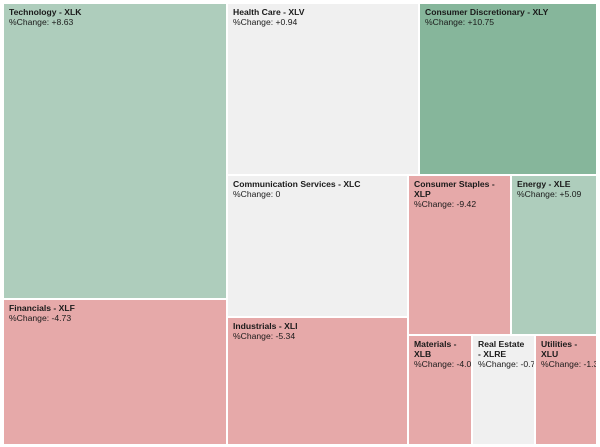  What do you see at coordinates (503, 390) in the screenshot?
I see `tile-xlre: Real Estate - XLRE %Change: -0.7` at bounding box center [503, 390].